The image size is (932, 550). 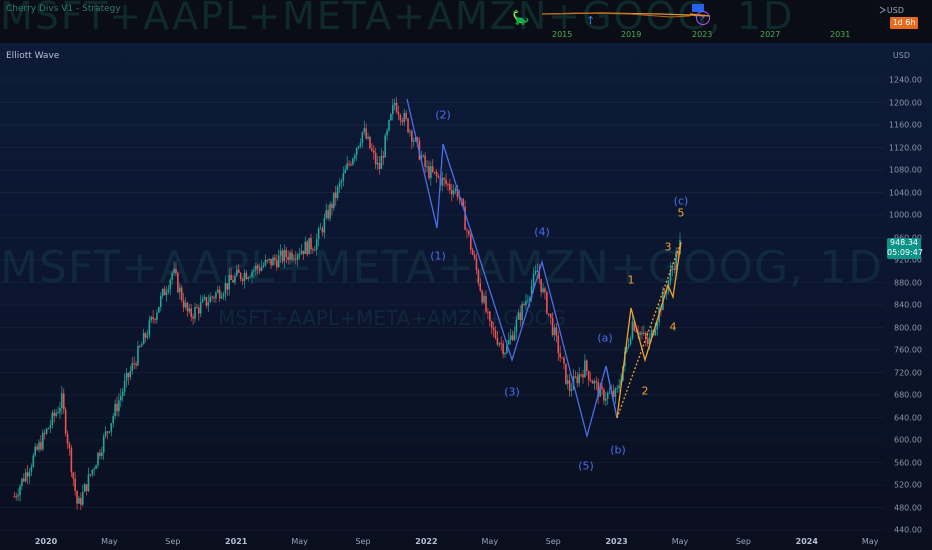 I want to click on arrow-up-icon: ↑, so click(x=591, y=20).